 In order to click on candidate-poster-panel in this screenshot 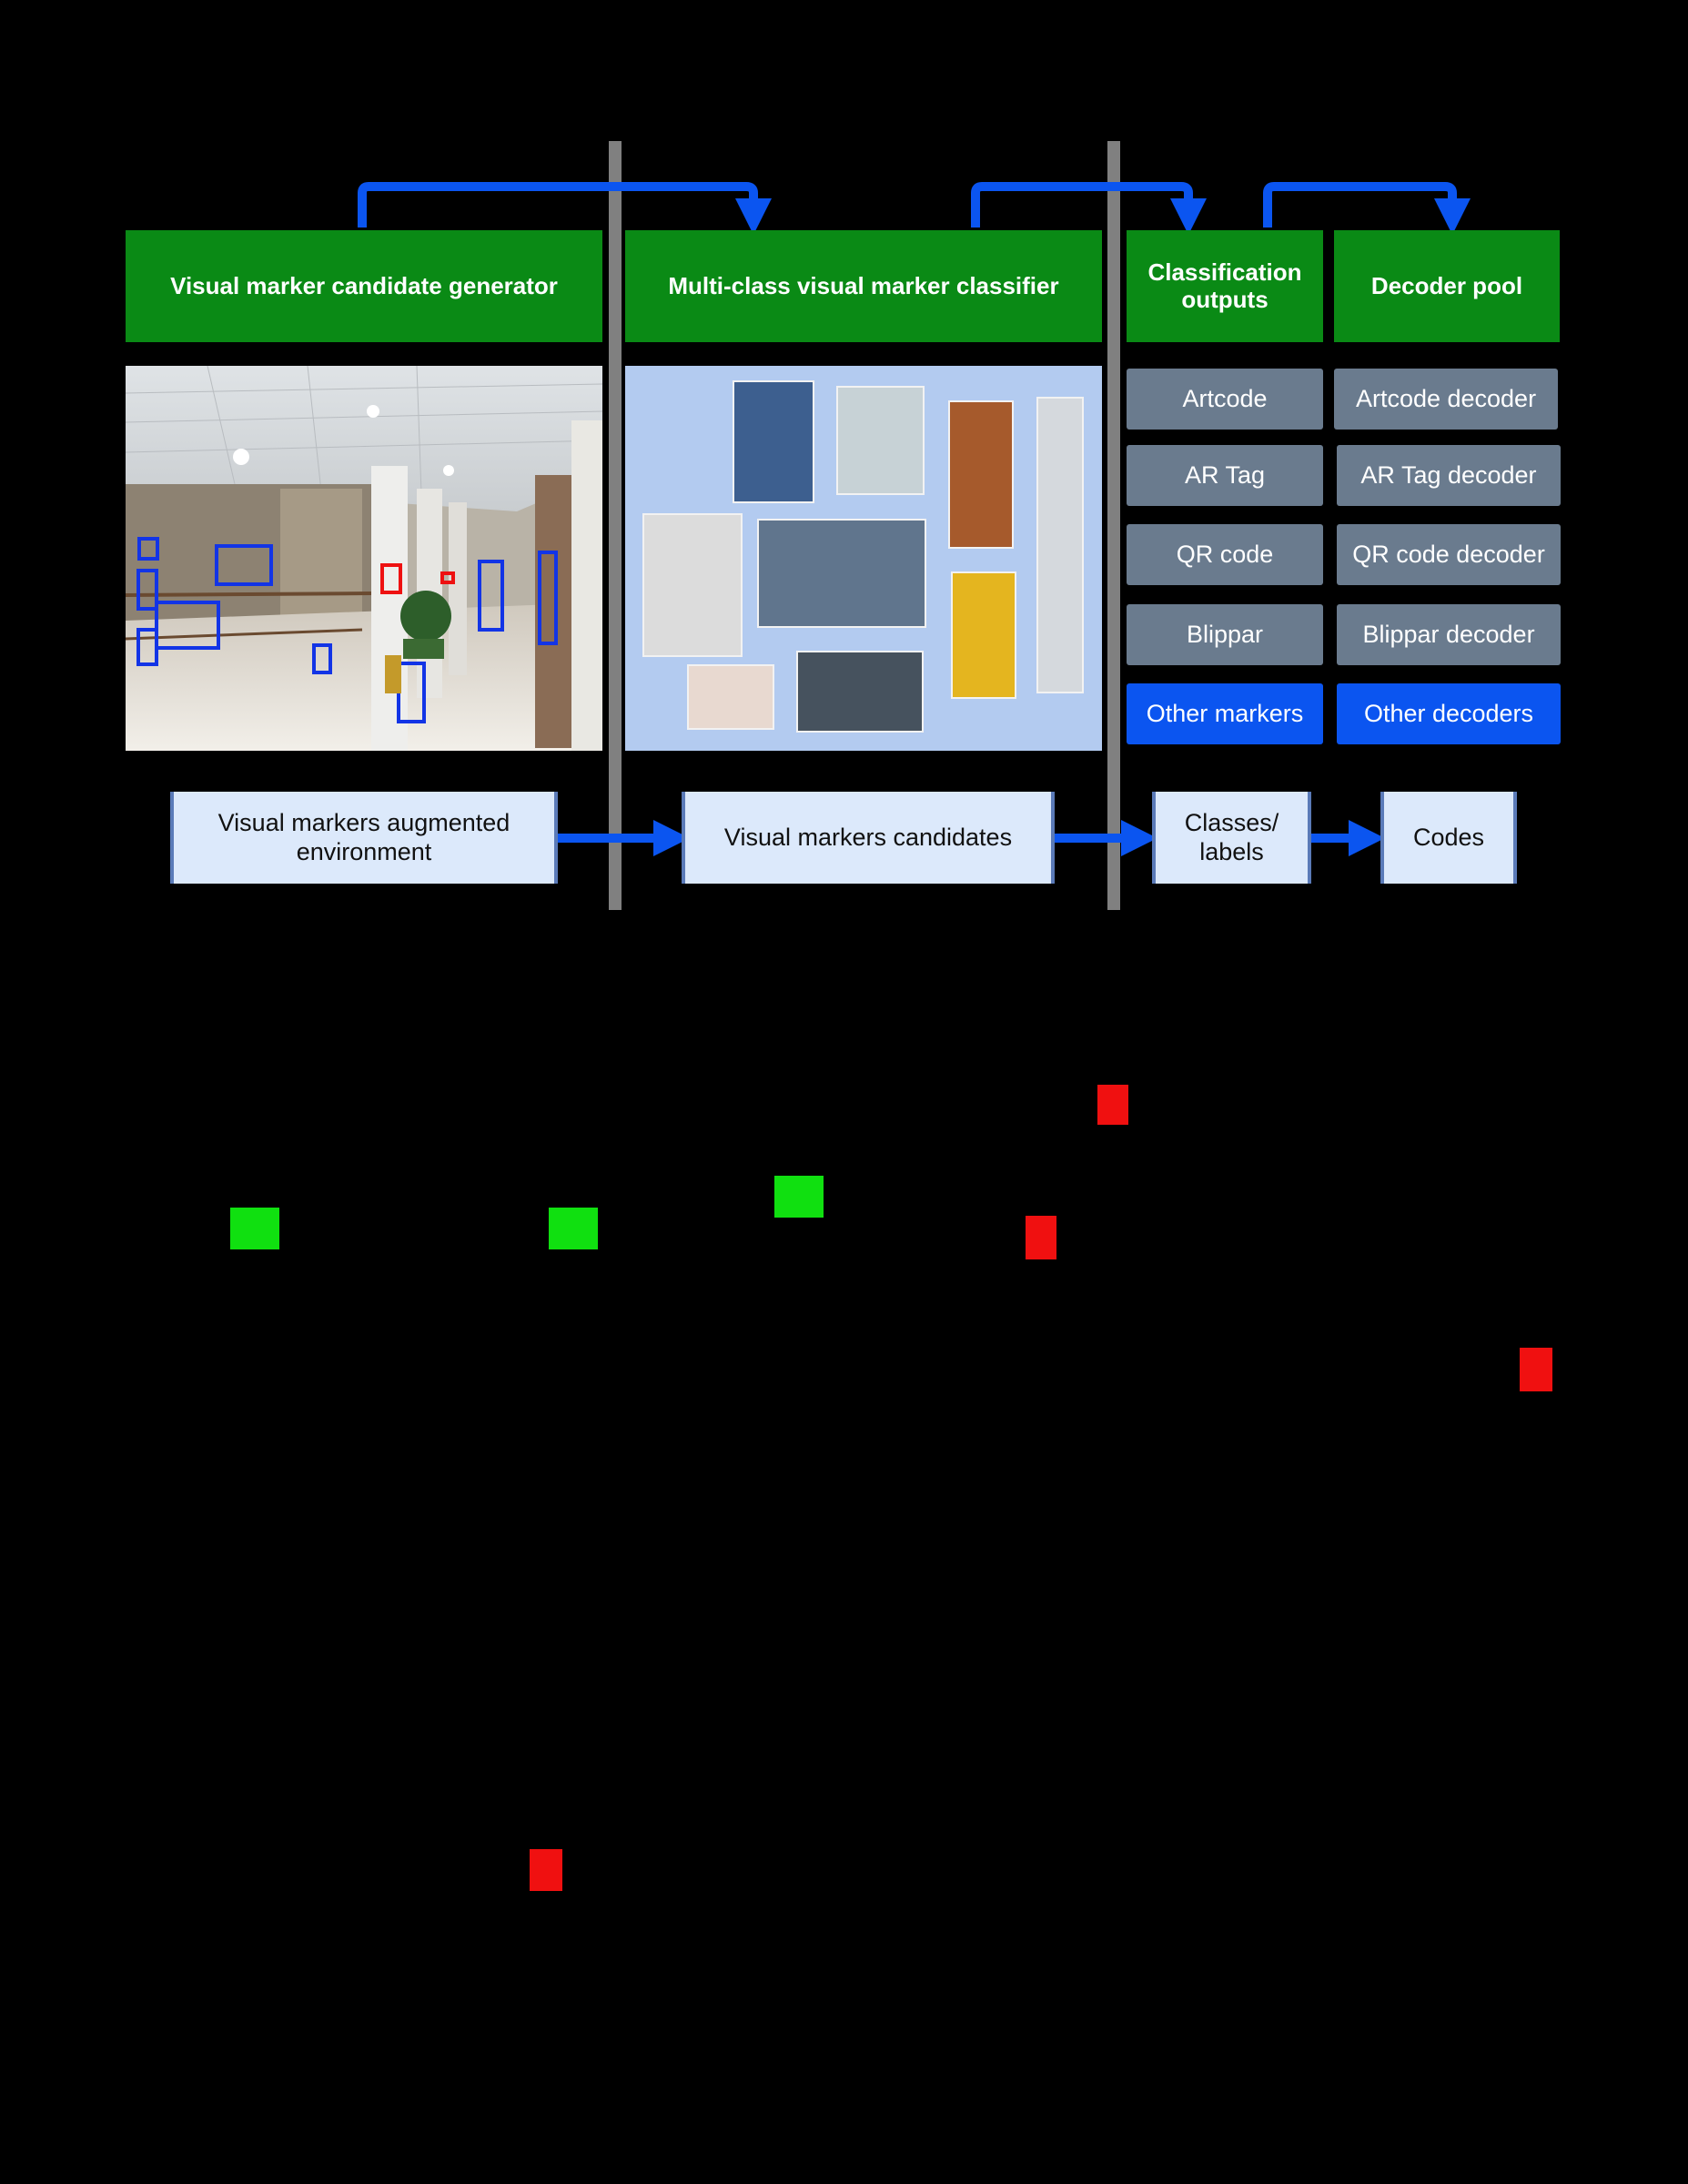, I will do `click(881, 441)`.